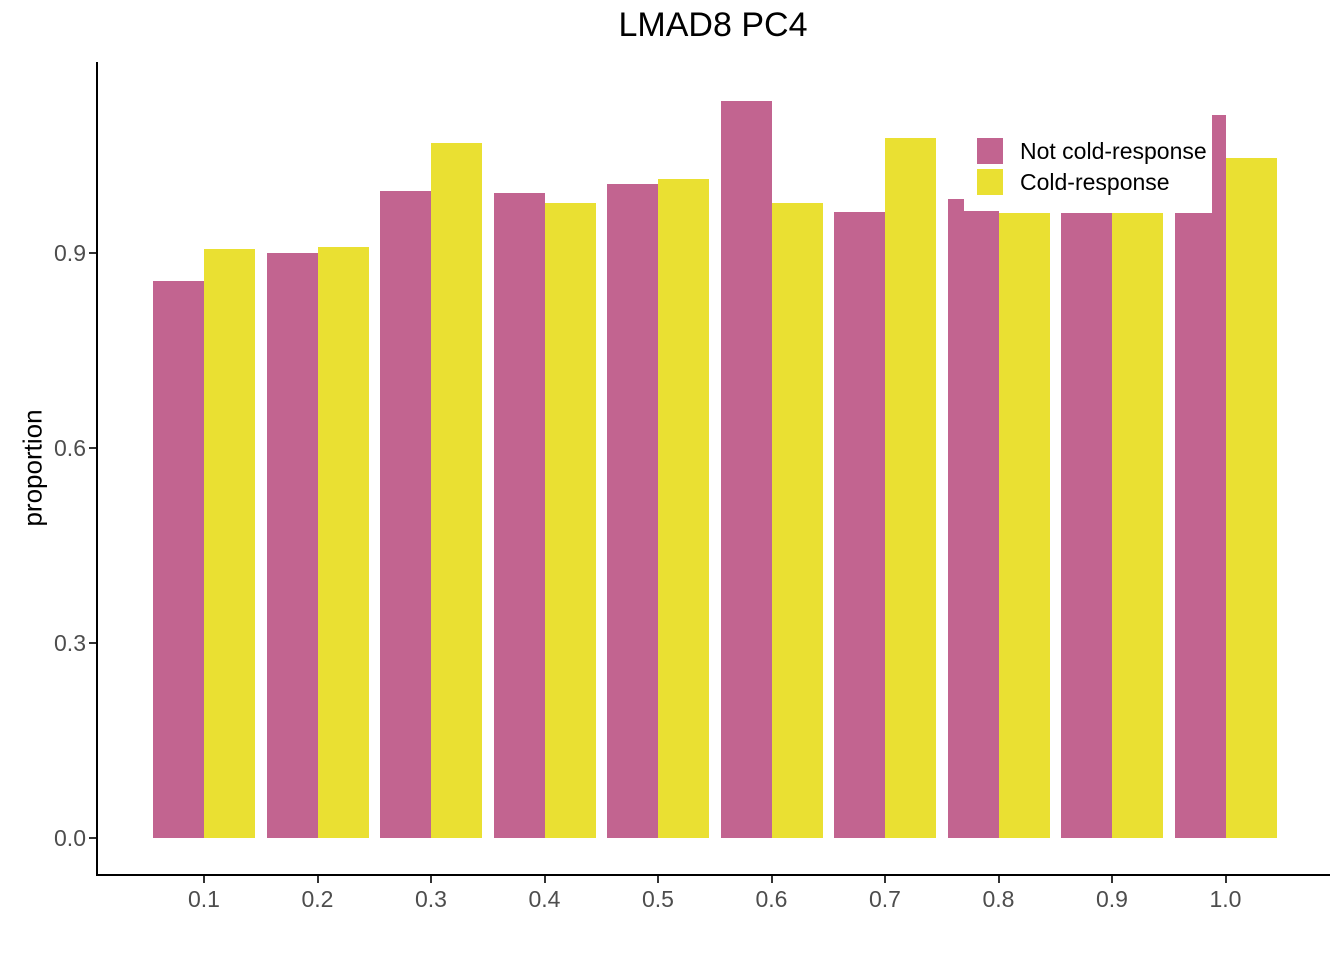 This screenshot has height=960, width=1344. I want to click on x-tick-0.2, so click(317, 879).